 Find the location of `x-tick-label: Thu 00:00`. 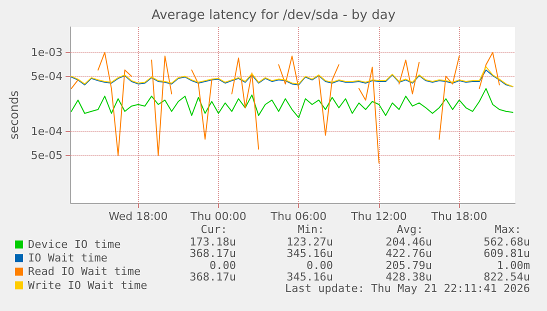

x-tick-label: Thu 00:00 is located at coordinates (218, 216).